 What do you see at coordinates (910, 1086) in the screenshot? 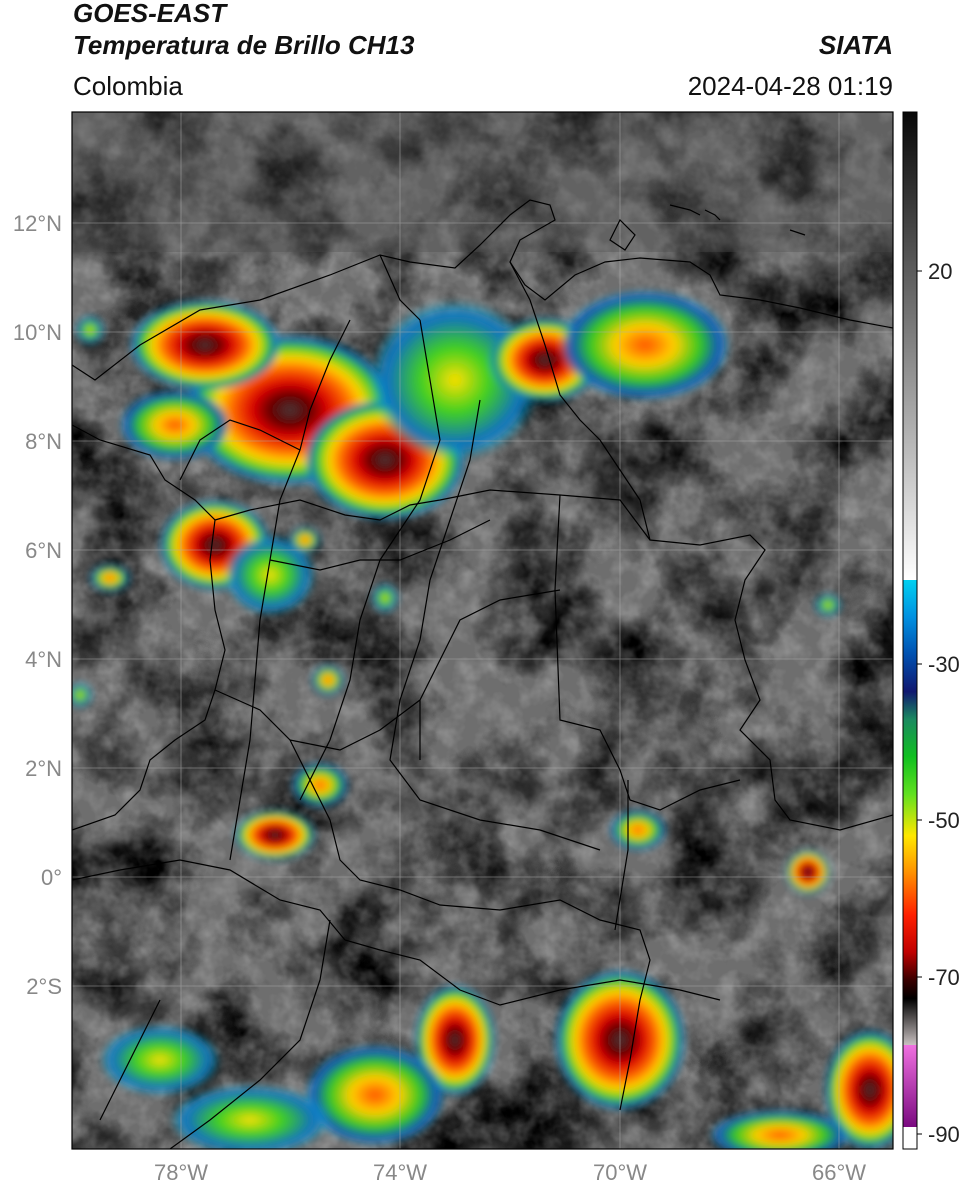
I see `colorbar-purple-segment` at bounding box center [910, 1086].